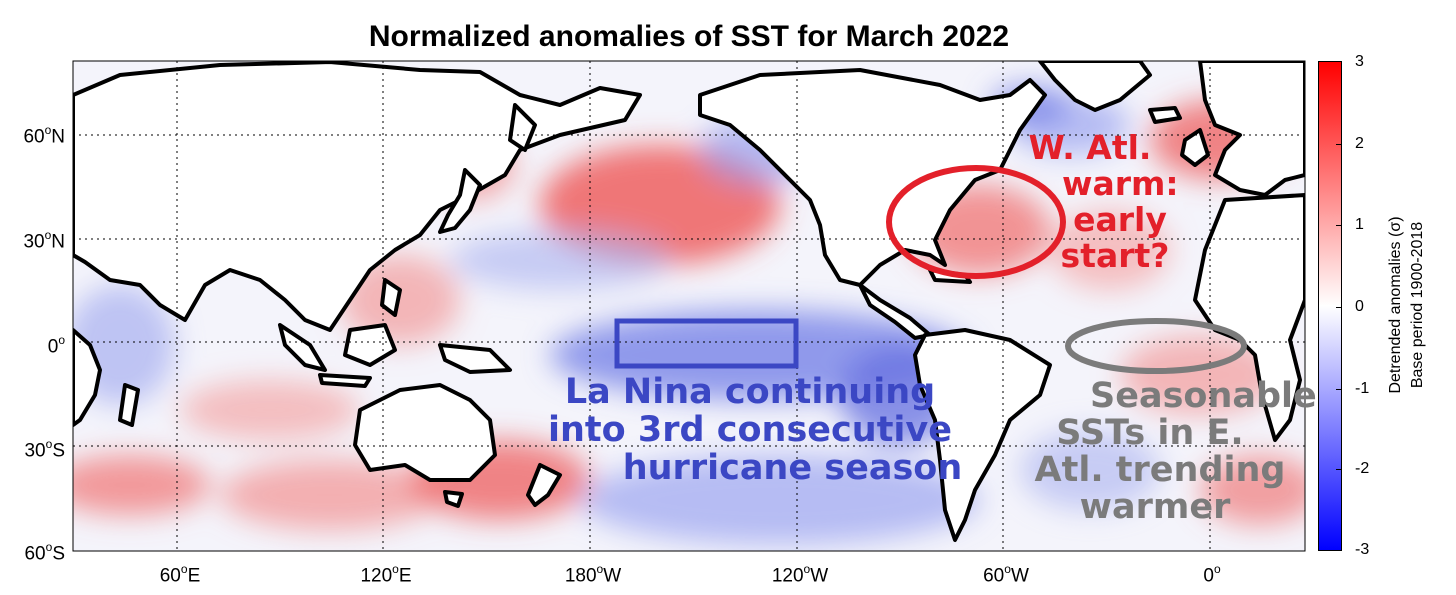 The height and width of the screenshot is (595, 1456). I want to click on annotation-line: warm:, so click(1120, 183).